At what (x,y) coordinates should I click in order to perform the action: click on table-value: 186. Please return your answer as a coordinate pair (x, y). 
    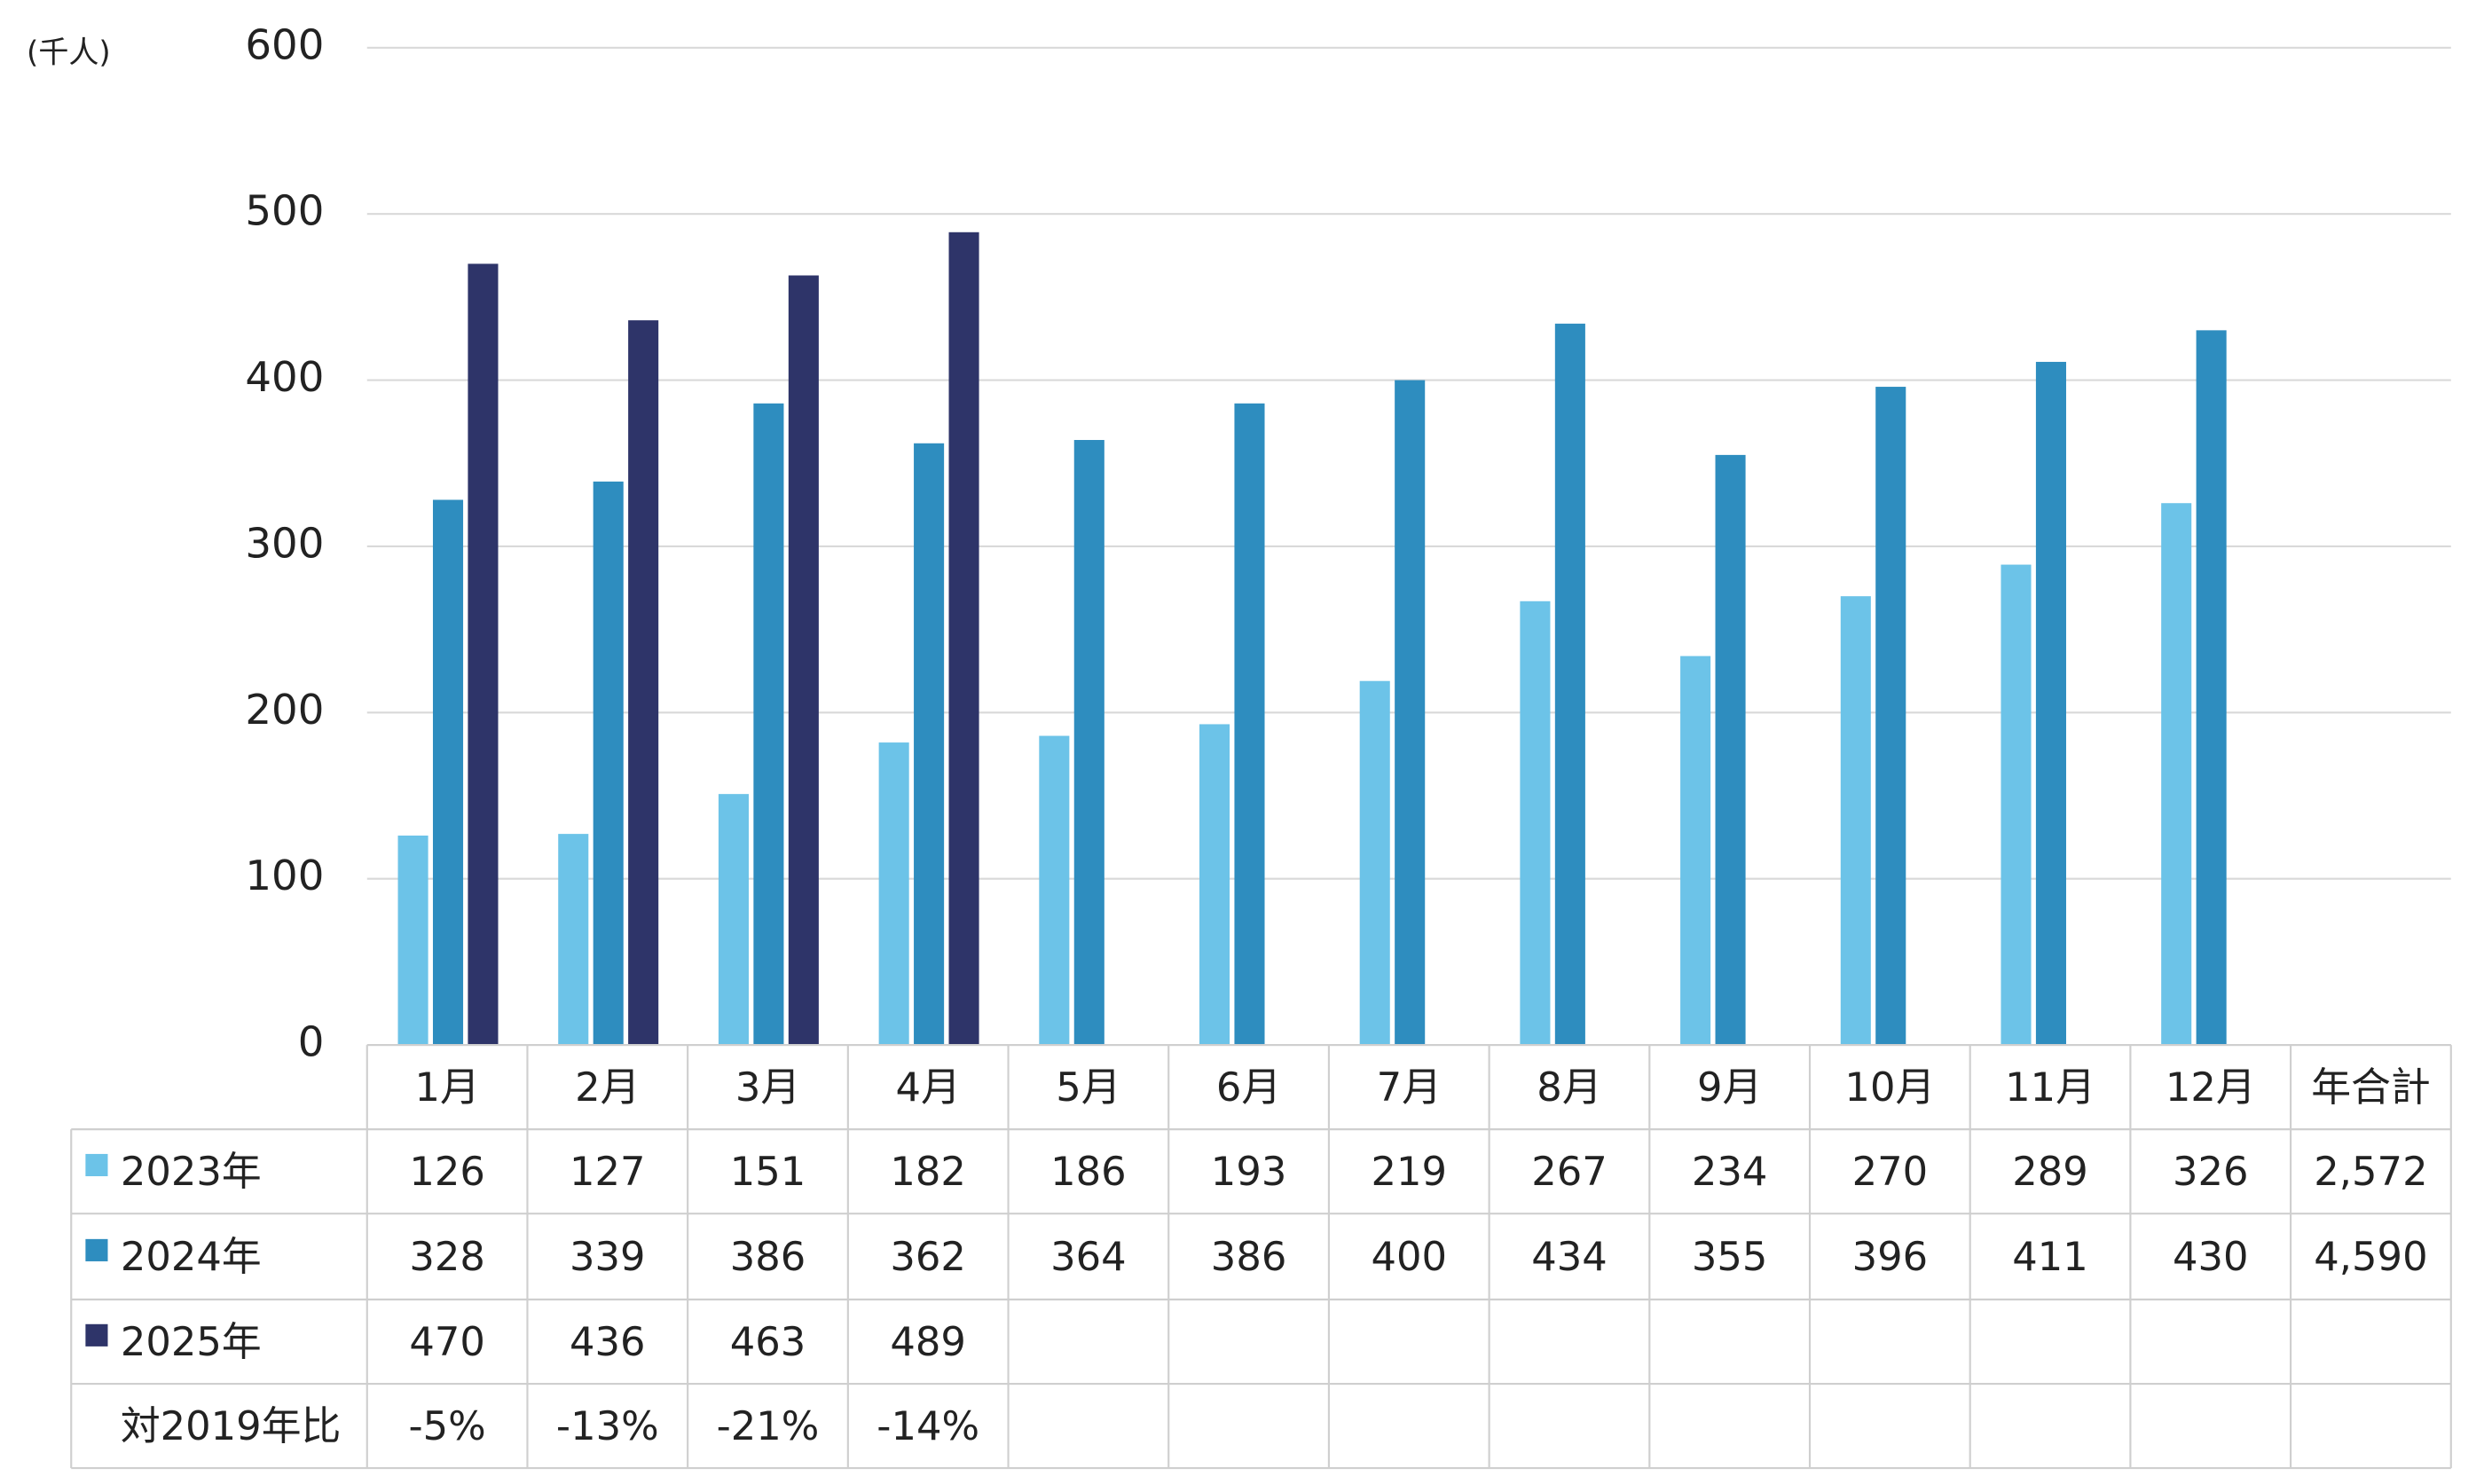
    Looking at the image, I should click on (1088, 1171).